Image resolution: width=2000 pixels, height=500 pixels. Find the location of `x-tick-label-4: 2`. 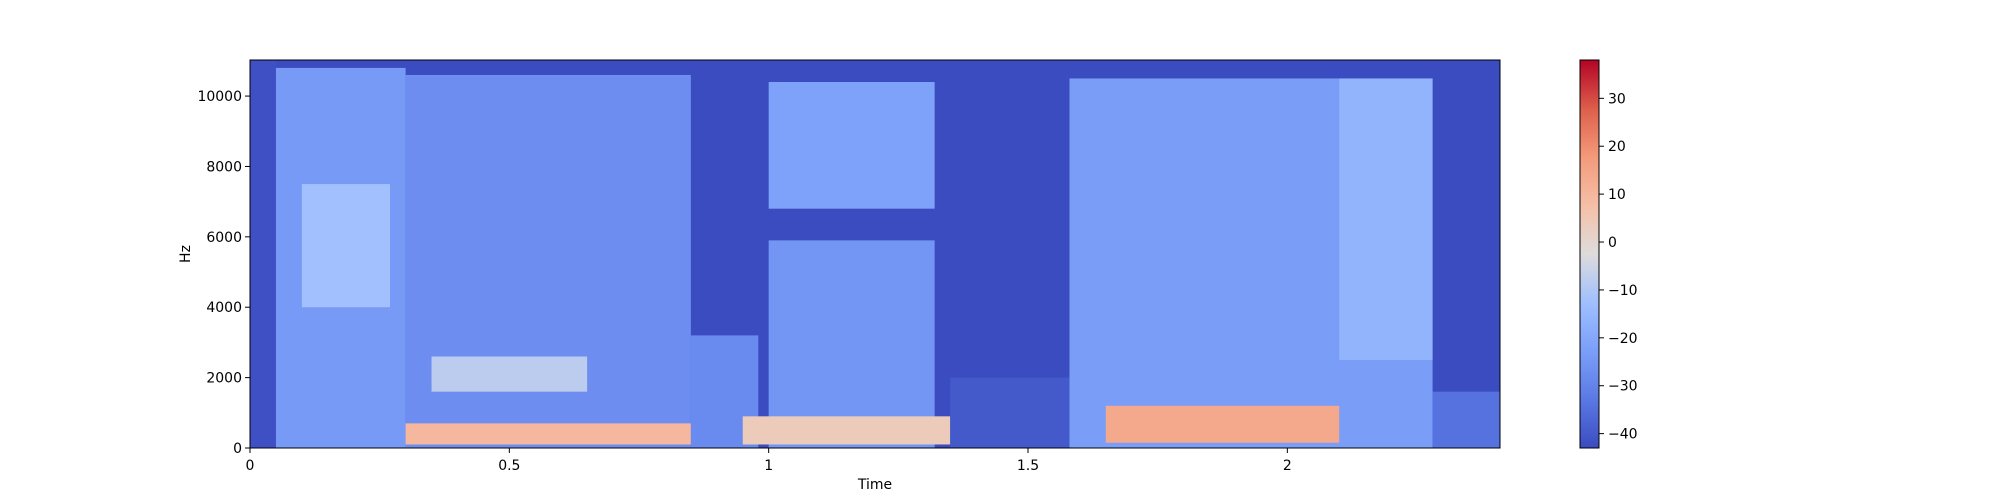

x-tick-label-4: 2 is located at coordinates (1287, 466).